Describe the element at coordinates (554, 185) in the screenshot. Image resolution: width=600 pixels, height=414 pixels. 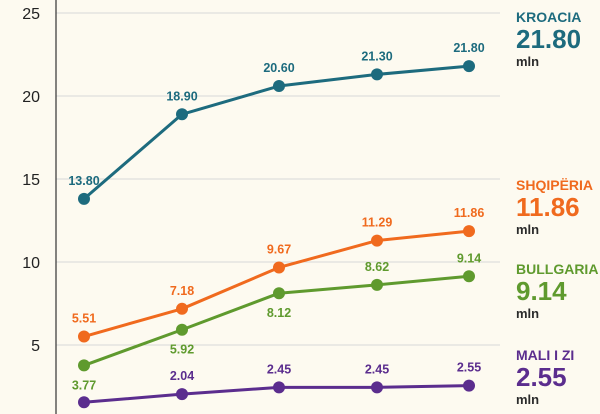
I see `legend-series-name: SHQIPËRIA` at that location.